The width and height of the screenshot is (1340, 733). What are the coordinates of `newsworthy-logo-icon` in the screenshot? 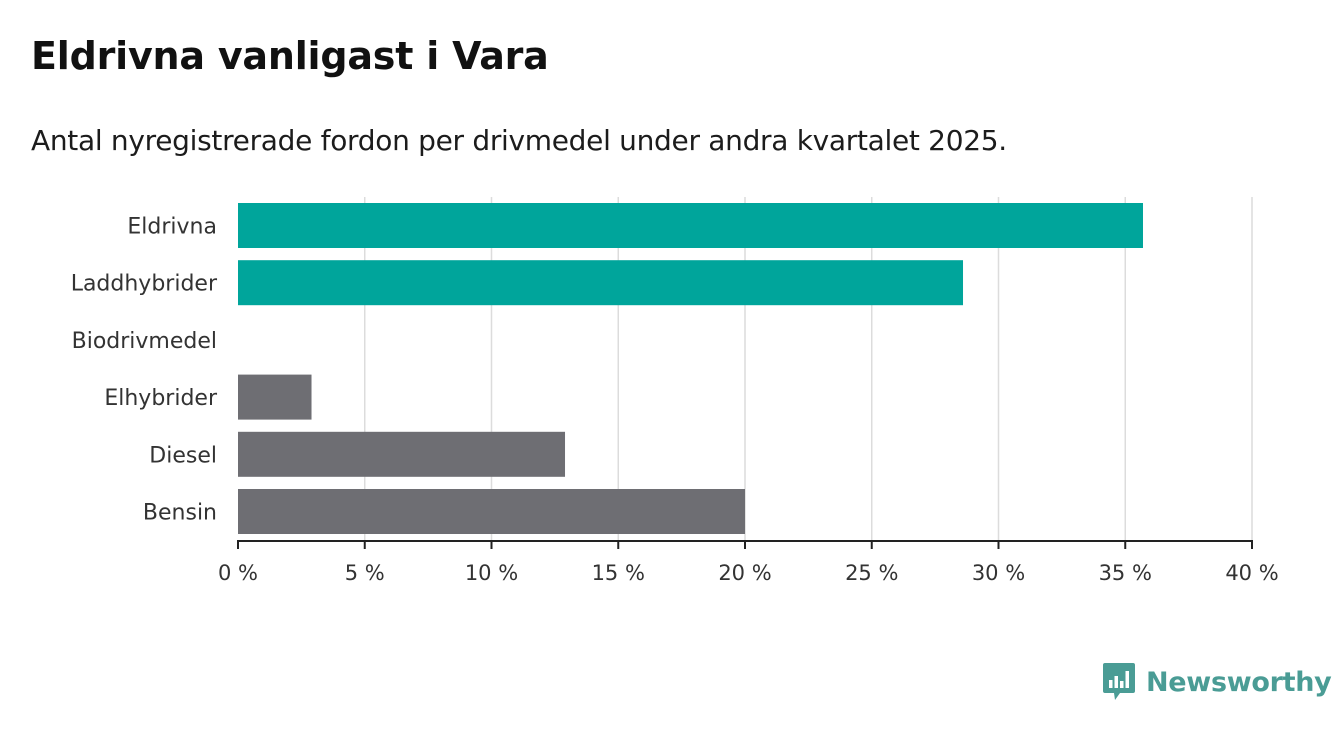 It's located at (1119, 681).